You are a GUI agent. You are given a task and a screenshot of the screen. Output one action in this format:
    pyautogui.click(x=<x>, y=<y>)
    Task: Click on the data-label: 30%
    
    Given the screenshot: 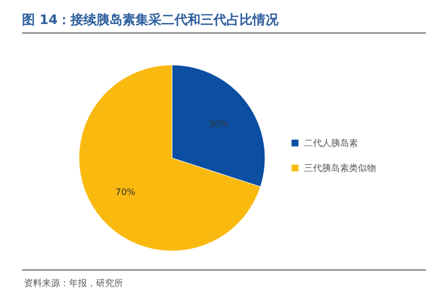 What is the action you would take?
    pyautogui.click(x=219, y=125)
    